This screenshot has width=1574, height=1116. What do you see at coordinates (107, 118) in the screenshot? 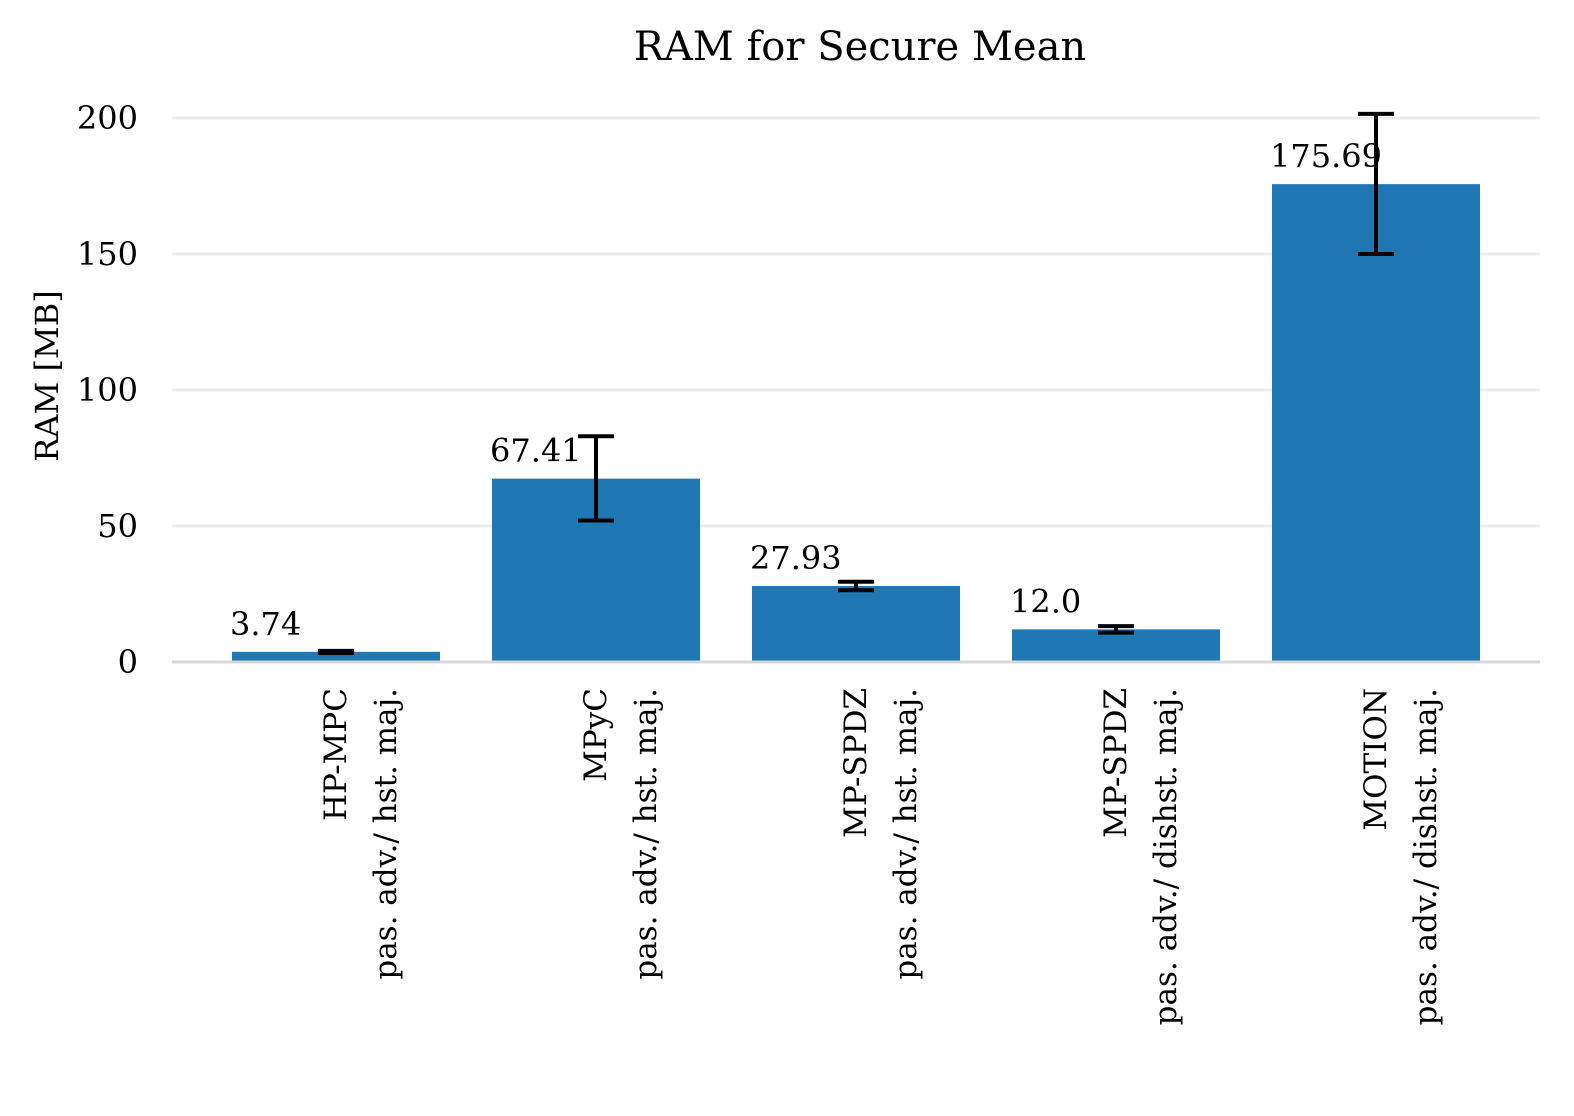
I see `y-tick-label: 200` at bounding box center [107, 118].